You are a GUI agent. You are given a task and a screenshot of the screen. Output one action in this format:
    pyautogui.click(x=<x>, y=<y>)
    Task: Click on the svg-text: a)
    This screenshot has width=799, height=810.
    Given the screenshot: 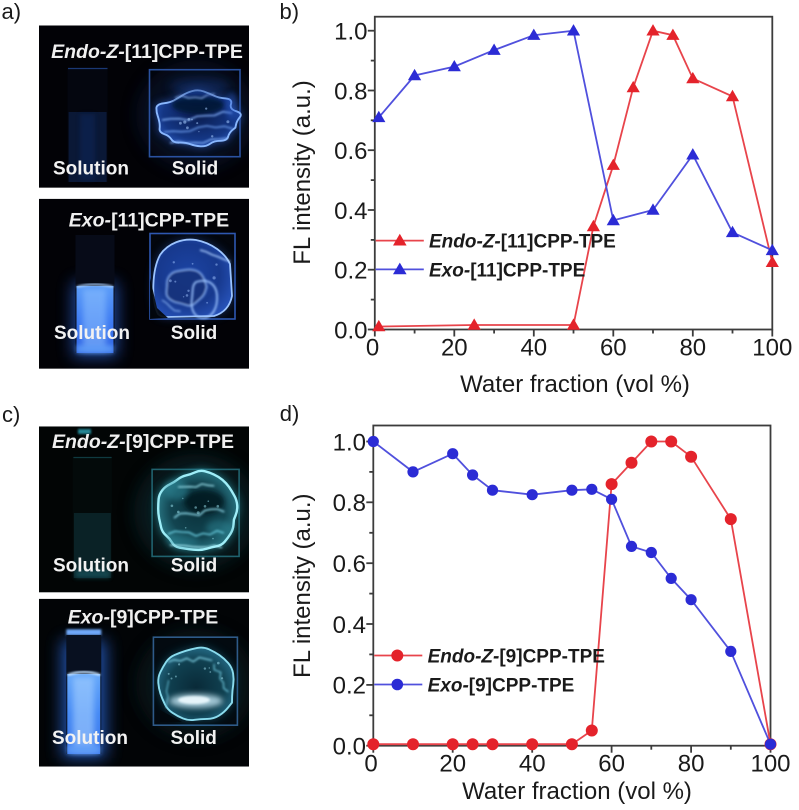 What is the action you would take?
    pyautogui.click(x=12, y=12)
    